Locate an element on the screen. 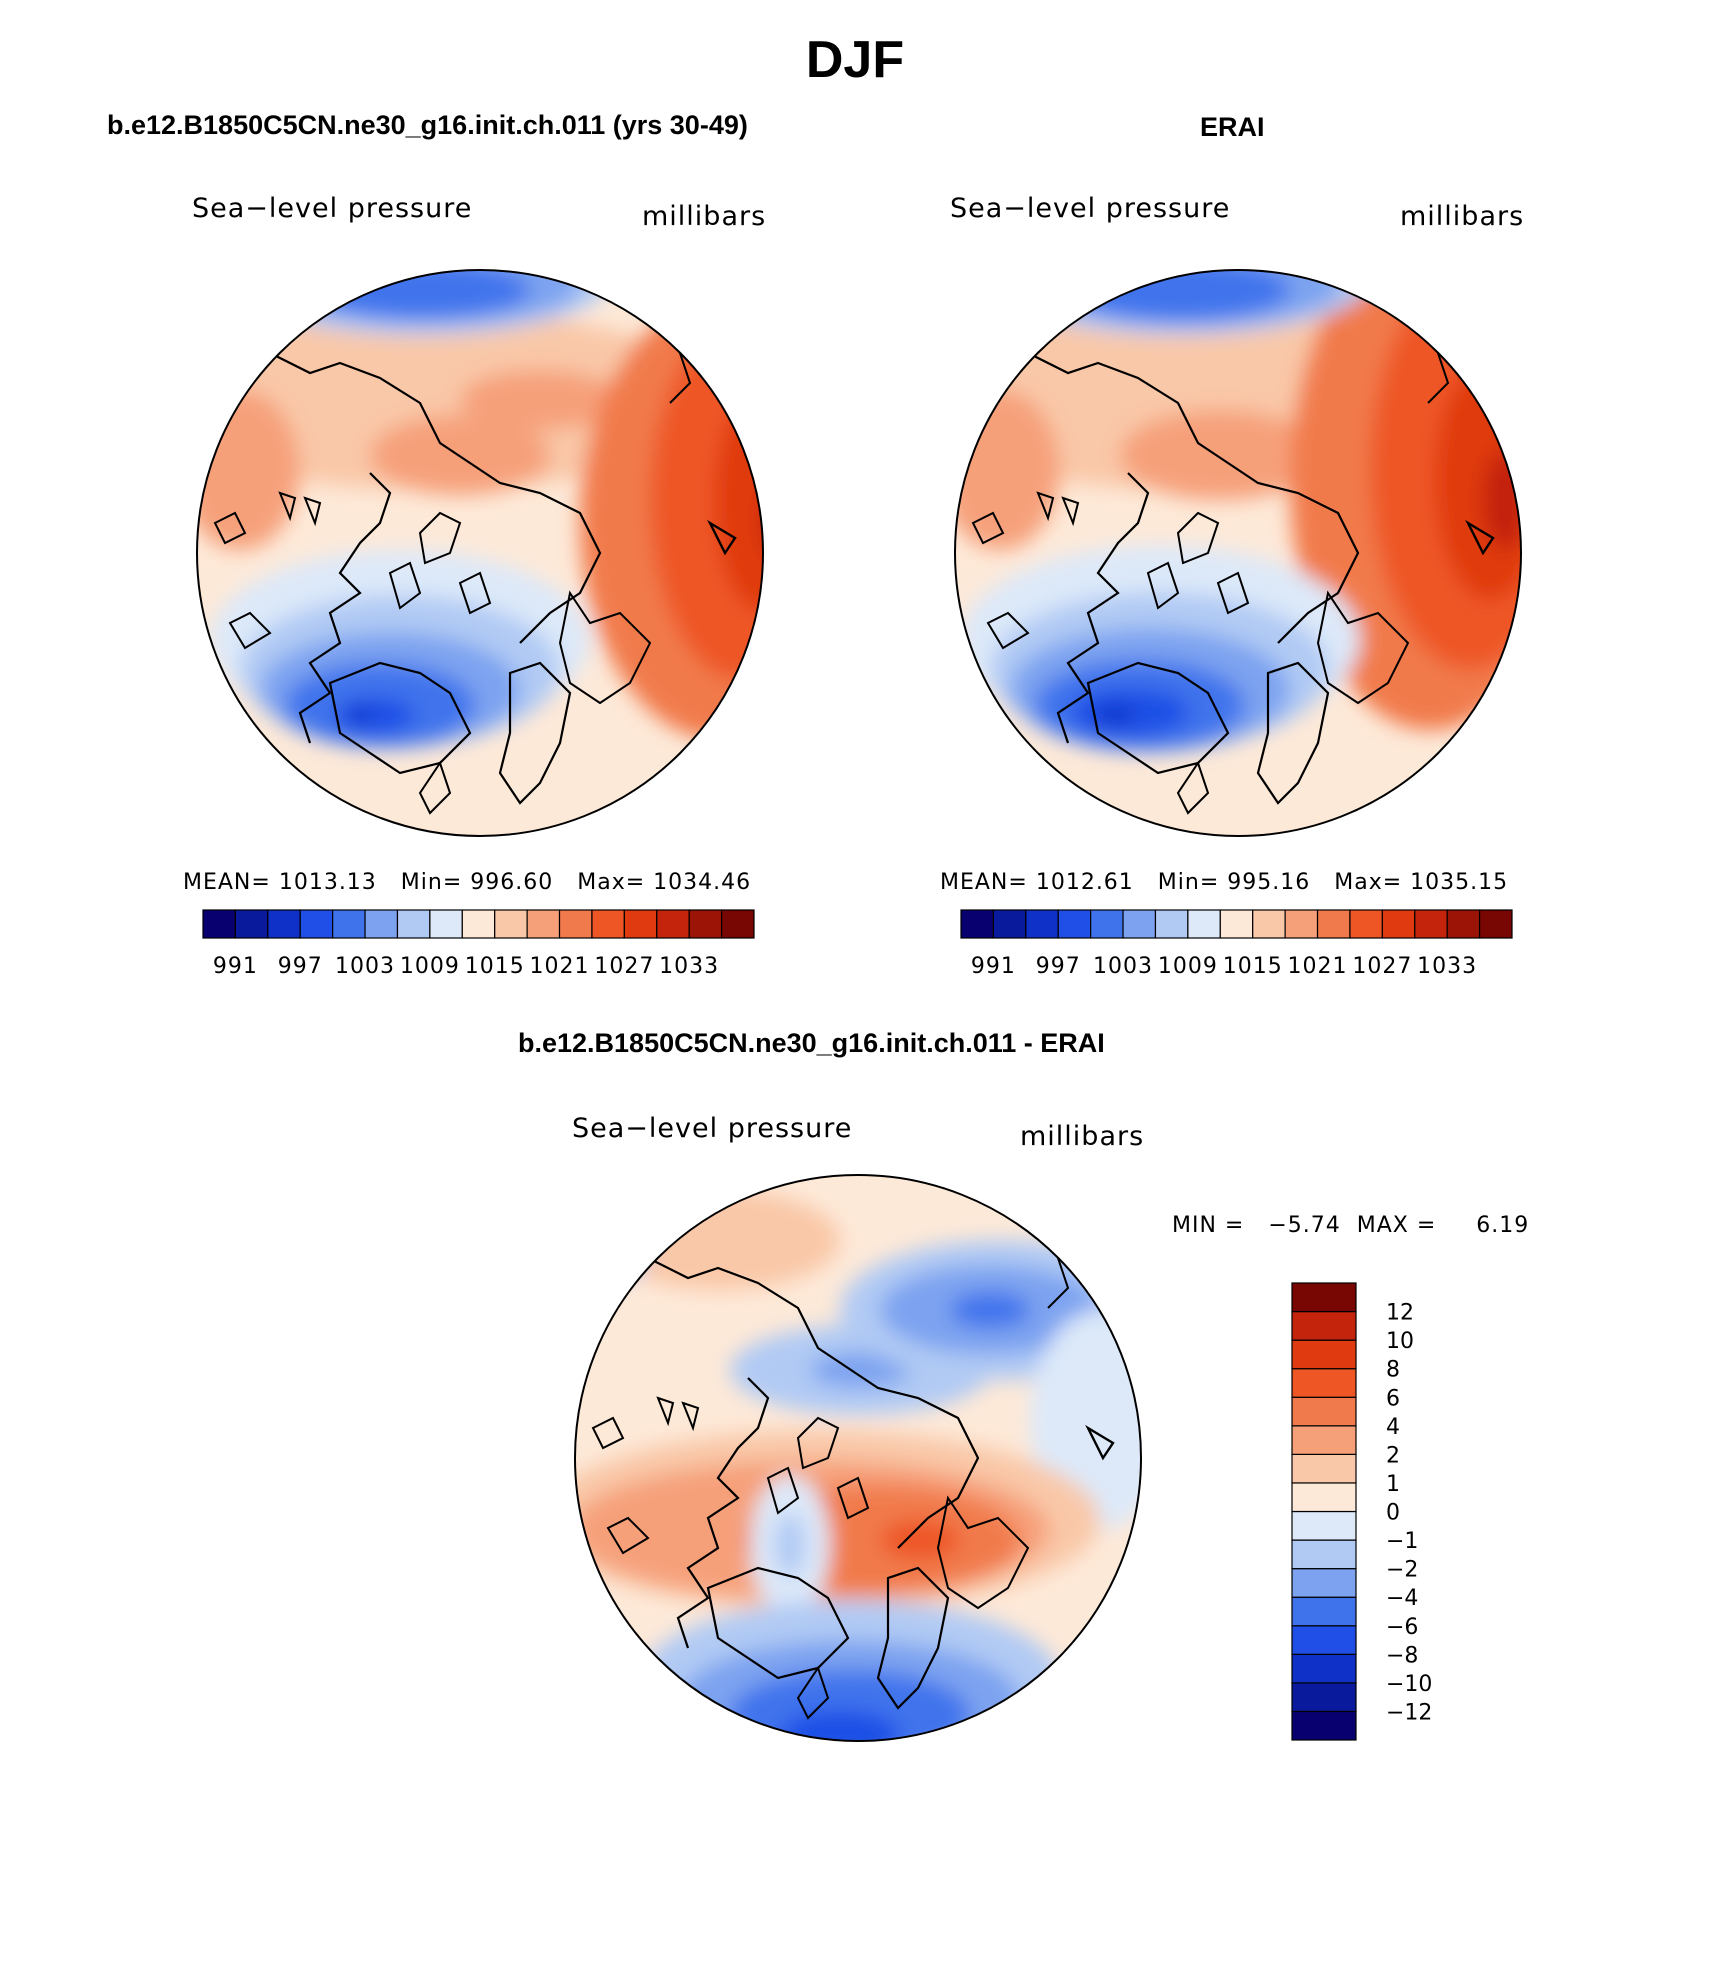 This screenshot has width=1710, height=1961. panel-2-units-label: millibars is located at coordinates (1462, 216).